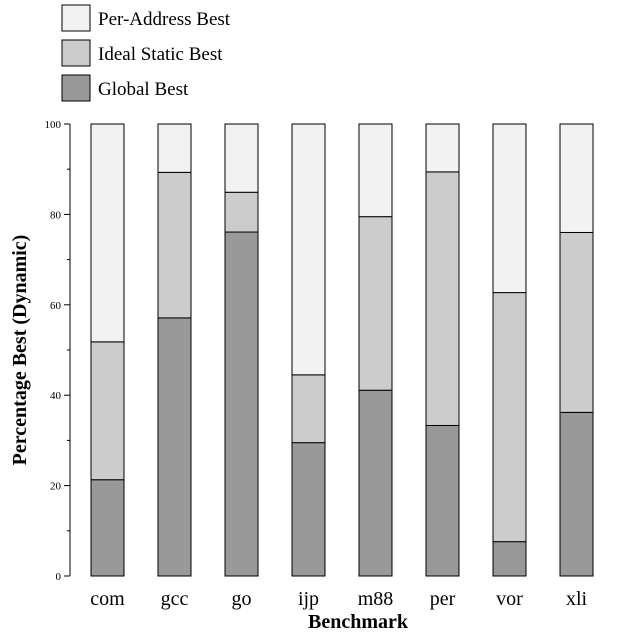 The height and width of the screenshot is (636, 636). What do you see at coordinates (576, 178) in the screenshot?
I see `bar-per-address-best-xli` at bounding box center [576, 178].